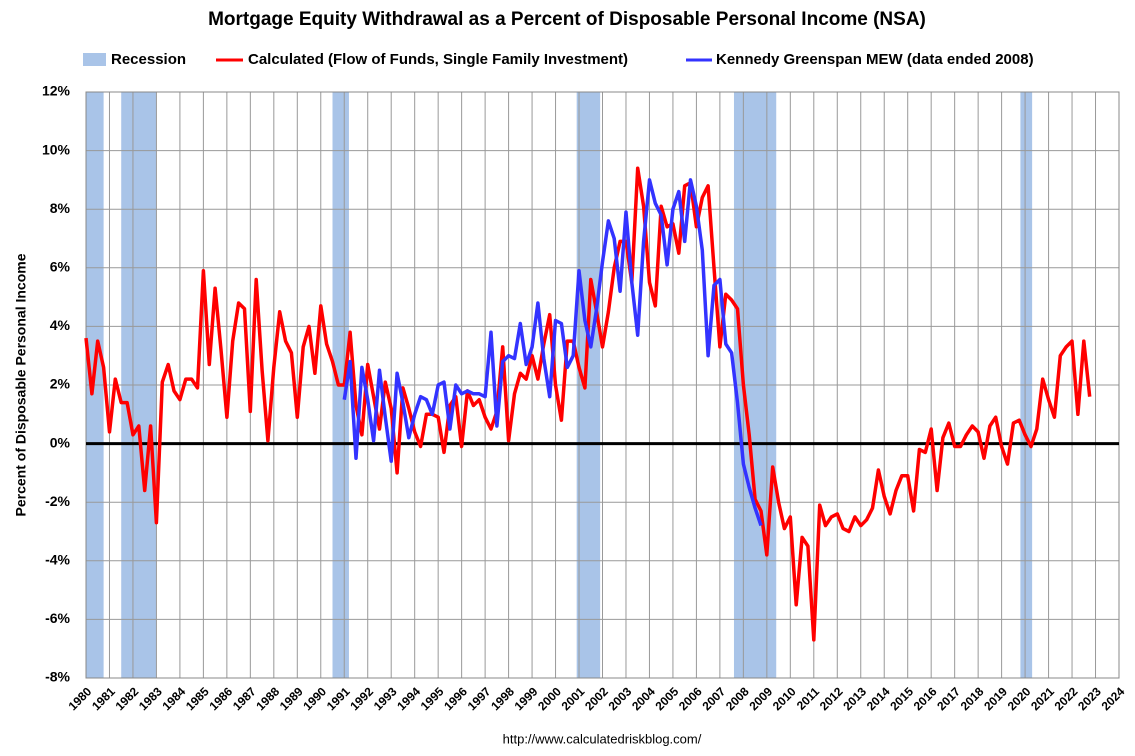 This screenshot has height=756, width=1135. What do you see at coordinates (875, 59) in the screenshot?
I see `legend-label: Kennedy Greenspan MEW (data ended 2008)` at bounding box center [875, 59].